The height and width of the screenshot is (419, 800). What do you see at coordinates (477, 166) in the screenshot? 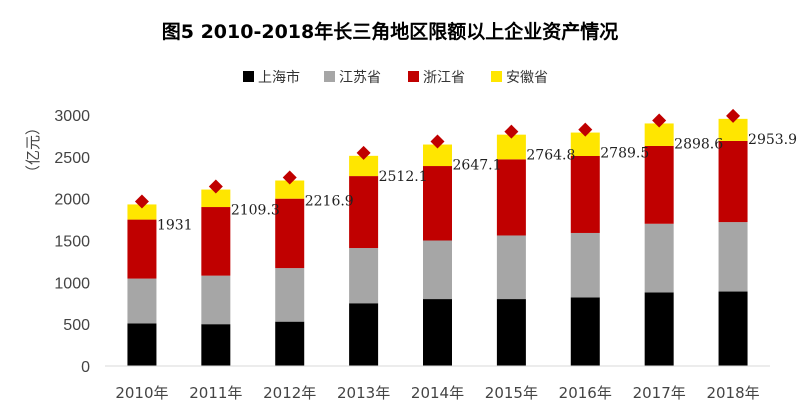
I see `total-data-label: 2647.1` at bounding box center [477, 166].